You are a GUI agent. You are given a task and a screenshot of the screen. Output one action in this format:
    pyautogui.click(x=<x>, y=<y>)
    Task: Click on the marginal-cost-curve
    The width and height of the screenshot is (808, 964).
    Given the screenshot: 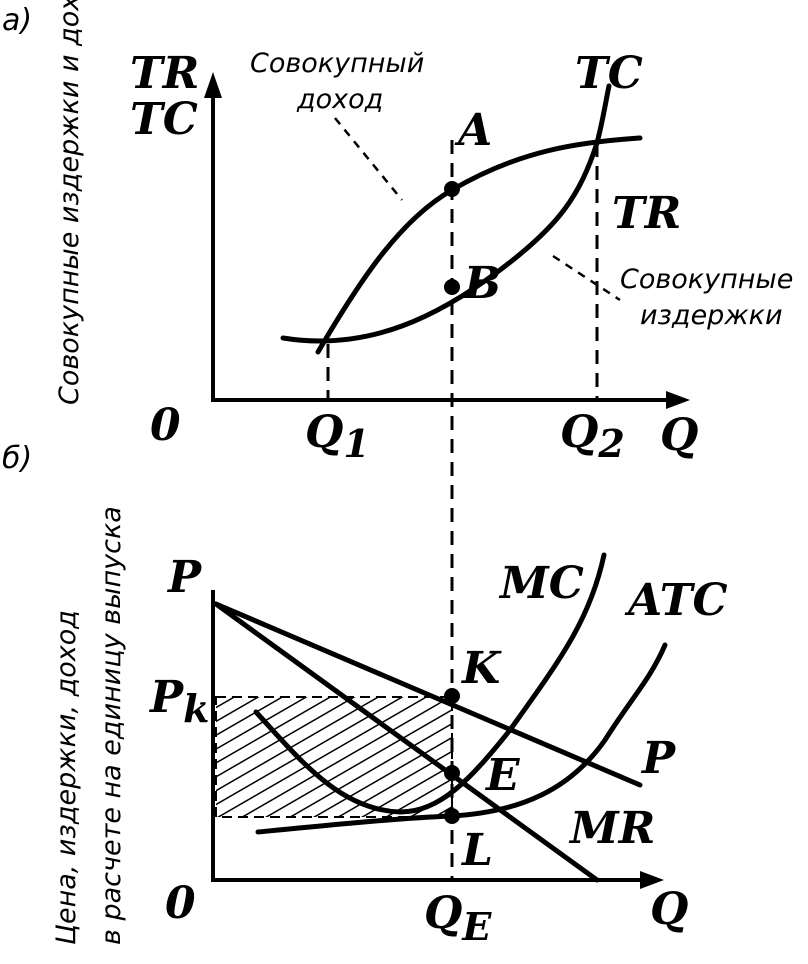 What is the action you would take?
    pyautogui.click(x=430, y=683)
    